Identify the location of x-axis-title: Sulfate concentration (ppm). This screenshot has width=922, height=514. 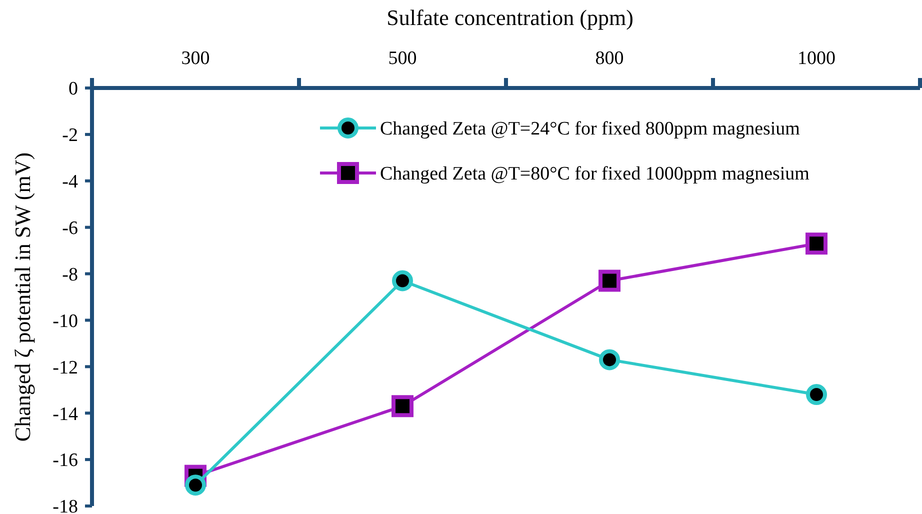
(510, 17).